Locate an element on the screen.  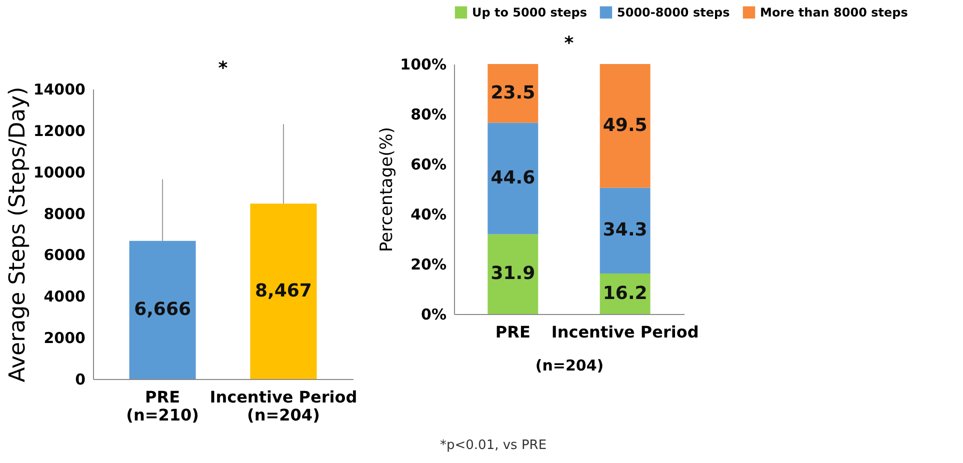
data-label: 34.3 is located at coordinates (625, 230).